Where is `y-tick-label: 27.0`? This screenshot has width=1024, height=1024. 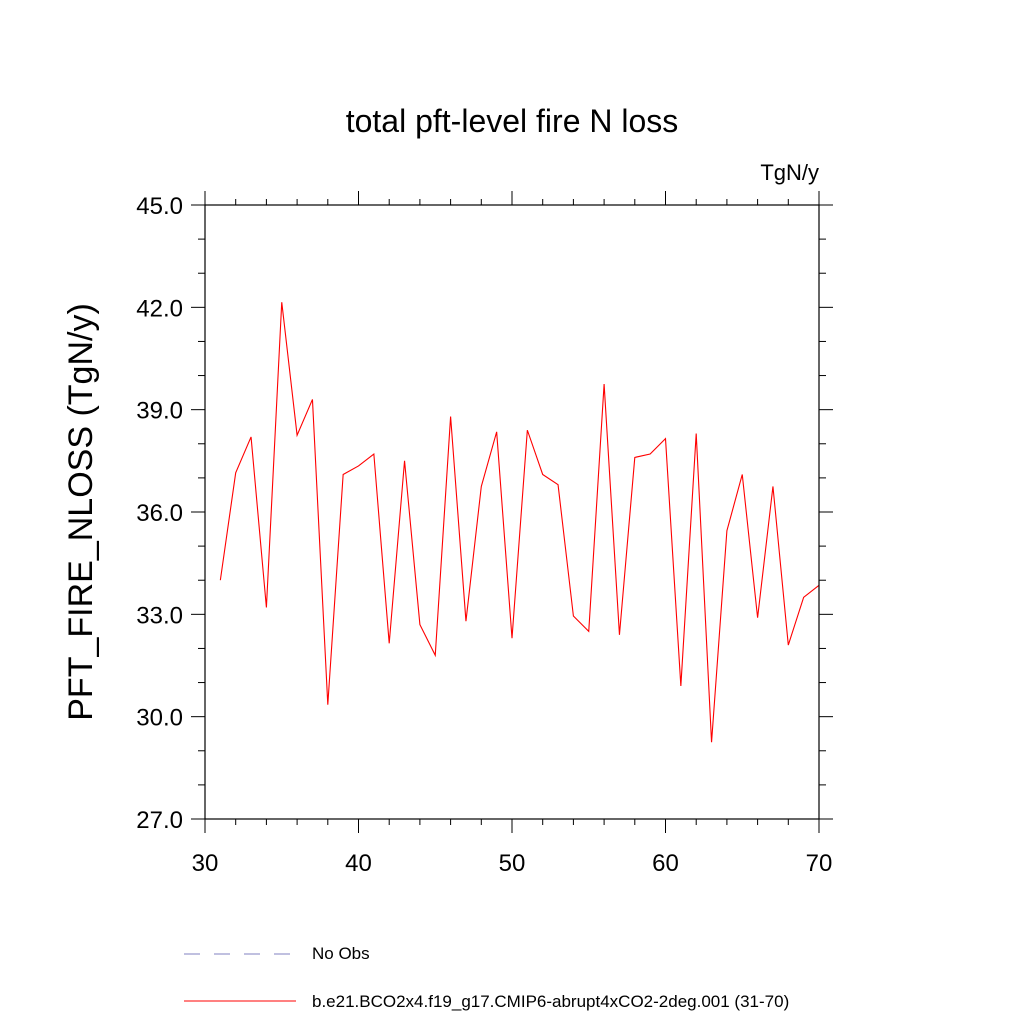 y-tick-label: 27.0 is located at coordinates (159, 820).